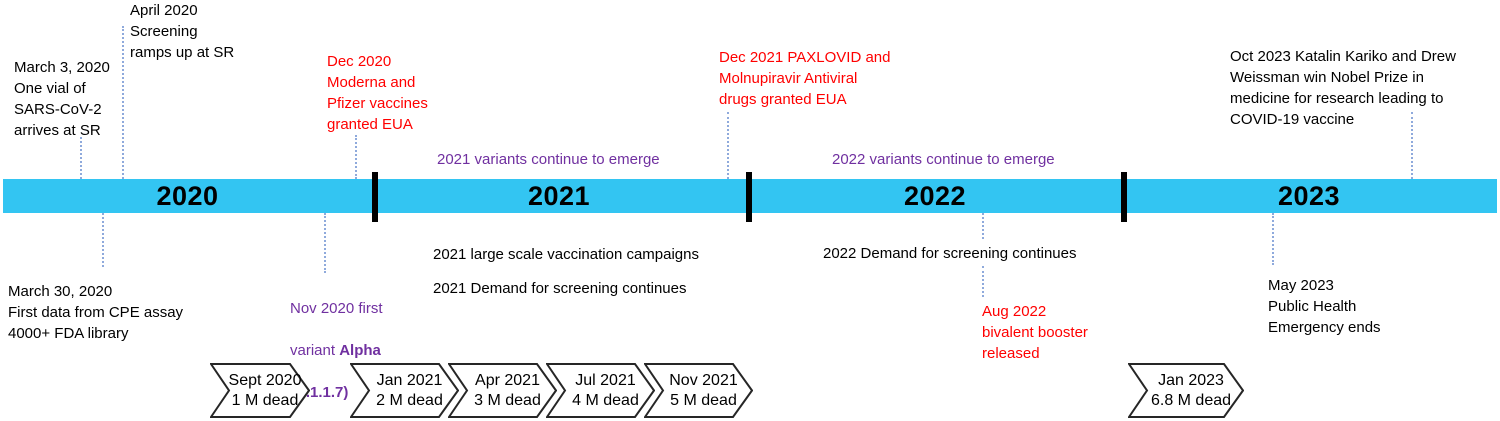 The height and width of the screenshot is (421, 1500). I want to click on milestone-chevron-jan-2021: Jan 2021 2 M dead, so click(404, 390).